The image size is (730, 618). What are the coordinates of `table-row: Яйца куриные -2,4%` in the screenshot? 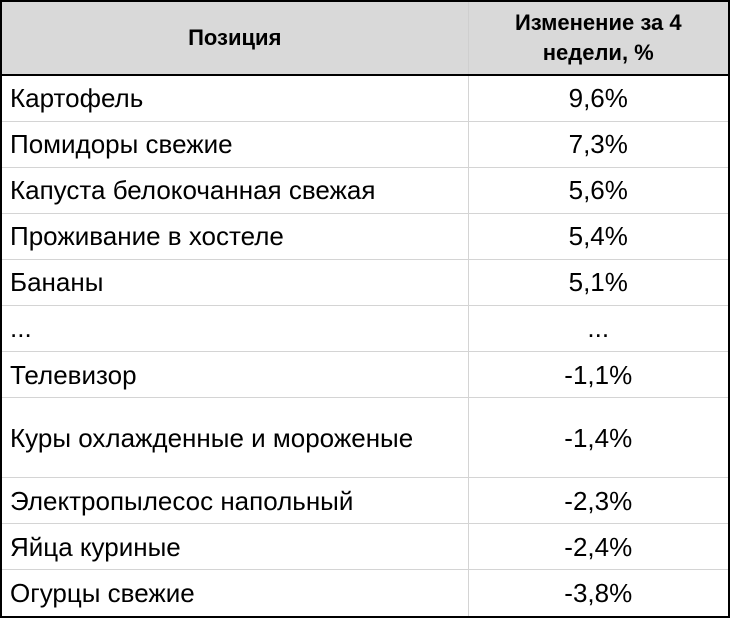 It's located at (365, 546).